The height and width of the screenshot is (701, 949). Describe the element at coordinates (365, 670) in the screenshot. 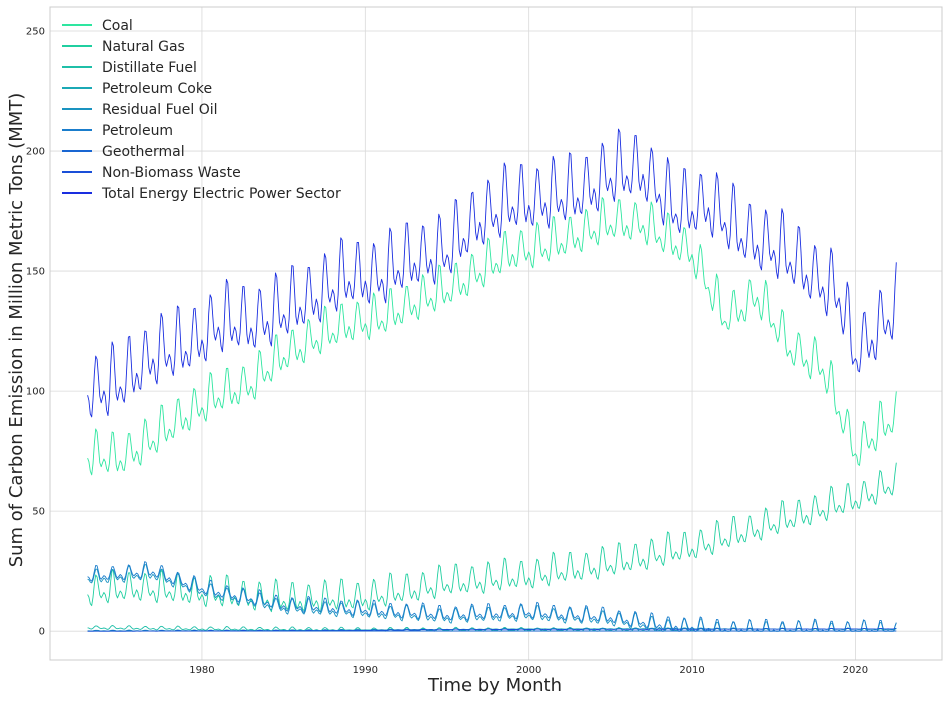

I see `x-tick-label: 1990` at that location.